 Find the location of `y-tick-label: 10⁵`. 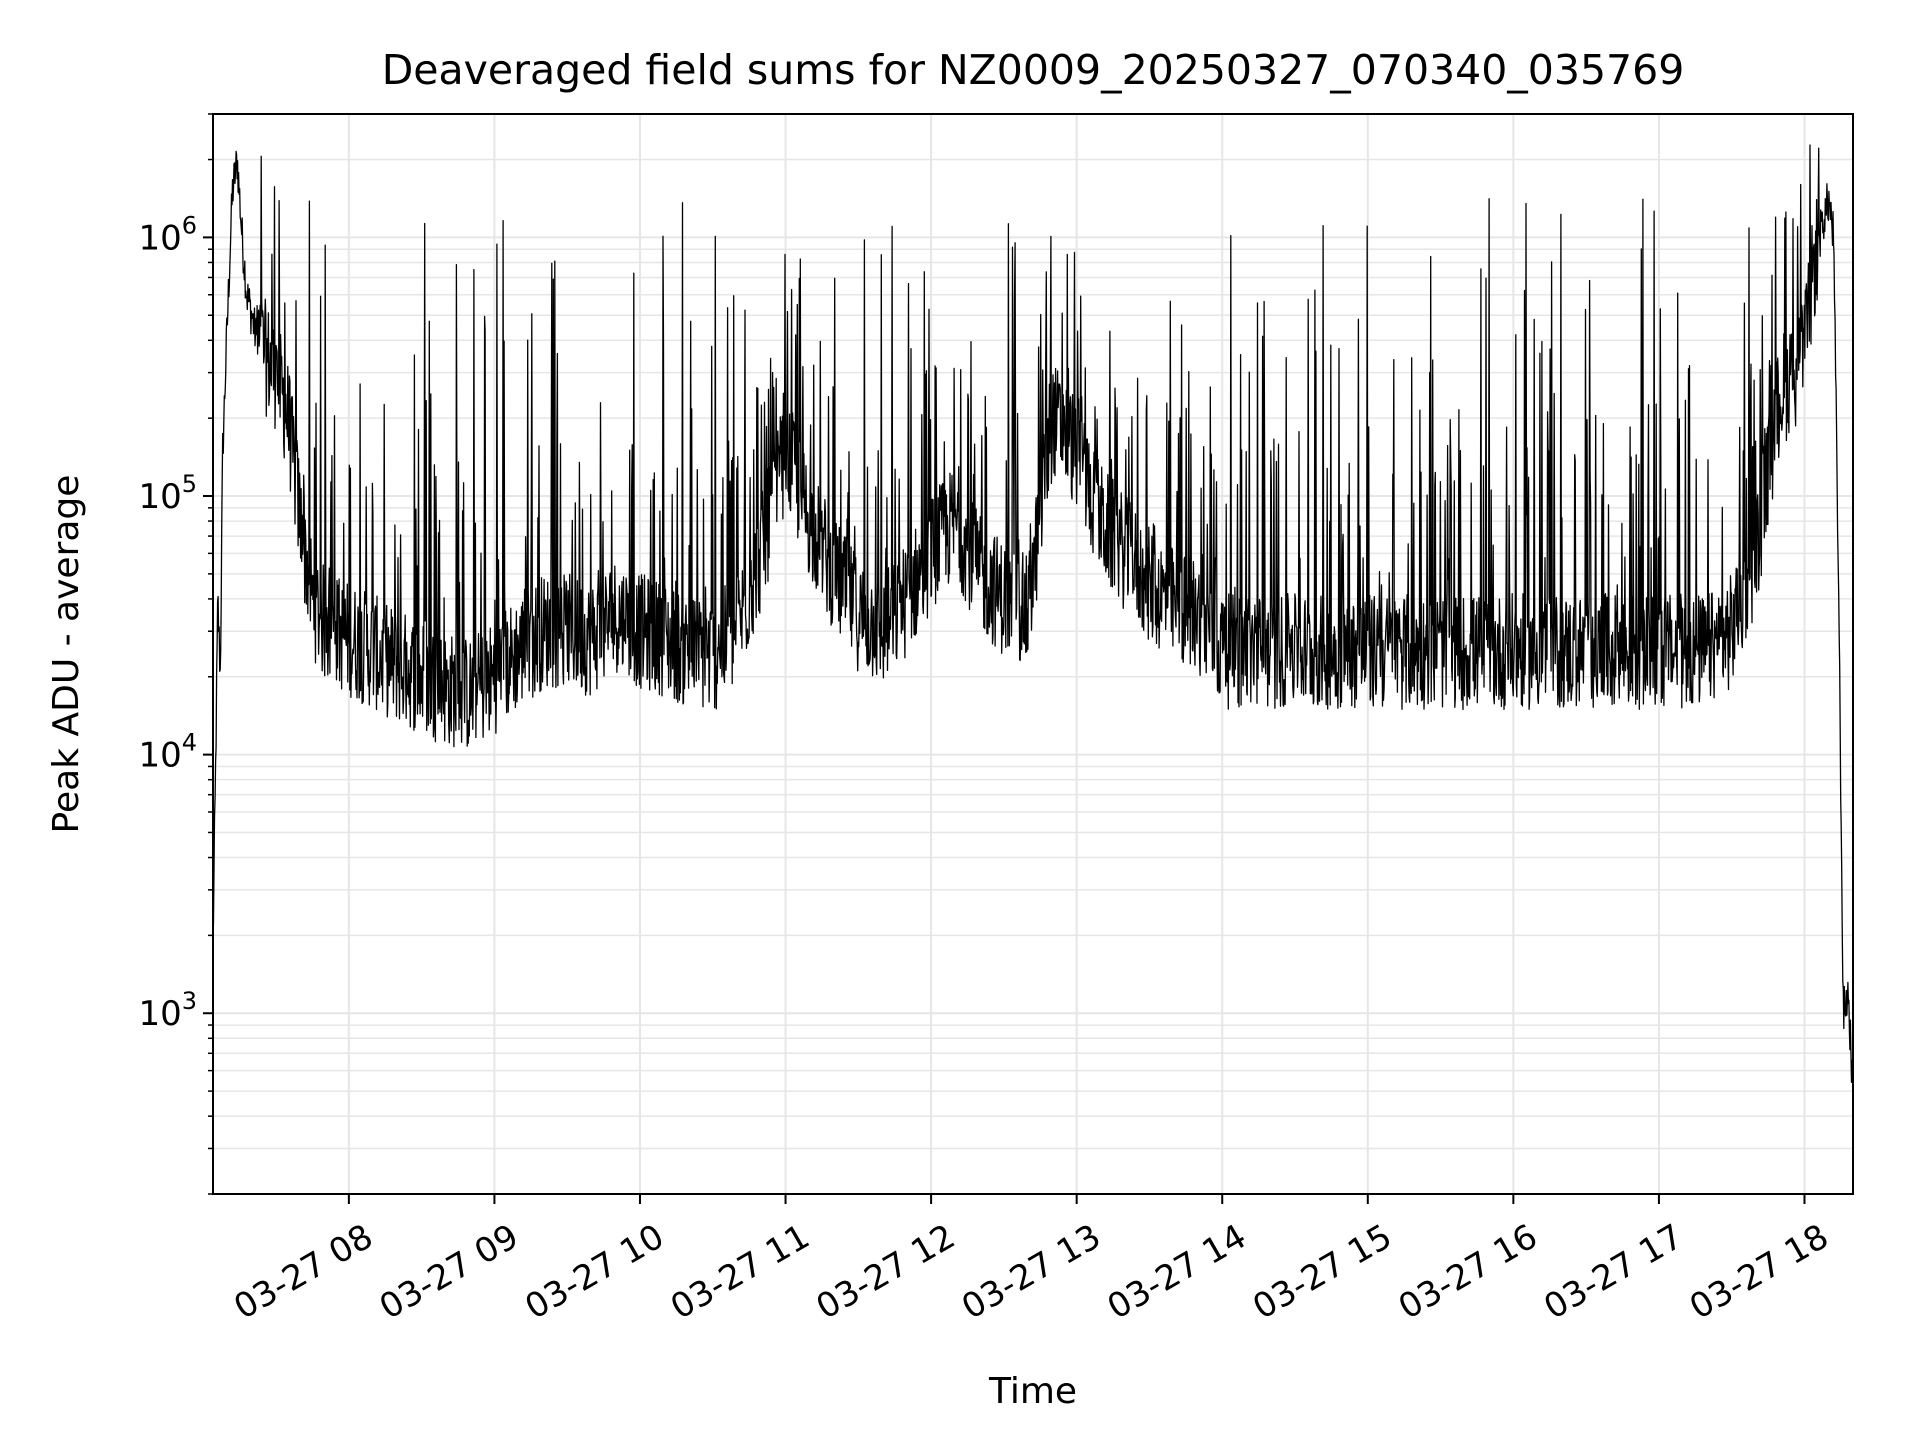

y-tick-label: 10⁵ is located at coordinates (167, 493).